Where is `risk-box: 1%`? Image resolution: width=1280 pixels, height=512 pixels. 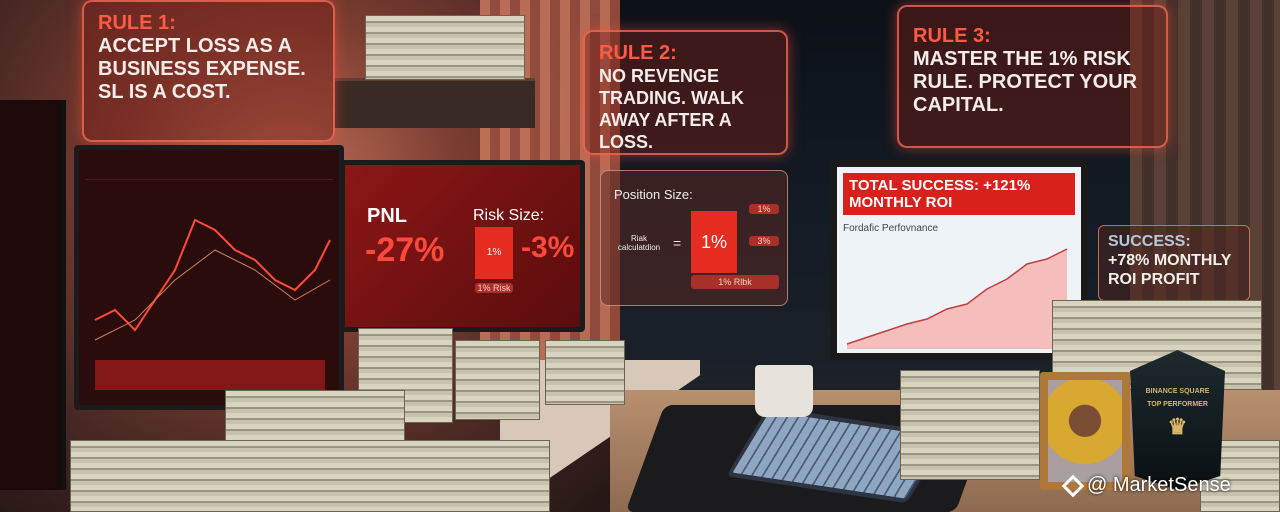
risk-box: 1% is located at coordinates (494, 253).